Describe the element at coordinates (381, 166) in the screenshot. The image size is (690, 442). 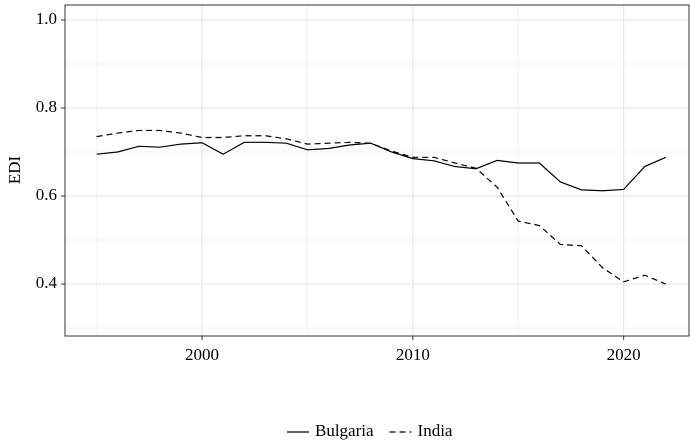
I see `line` at that location.